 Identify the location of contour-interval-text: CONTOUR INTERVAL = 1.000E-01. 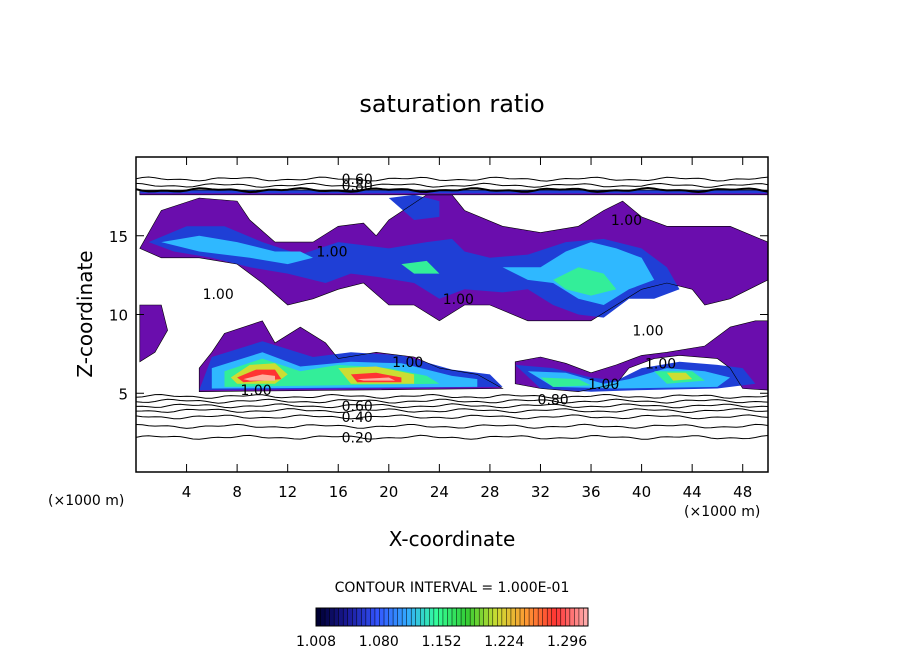
(452, 588).